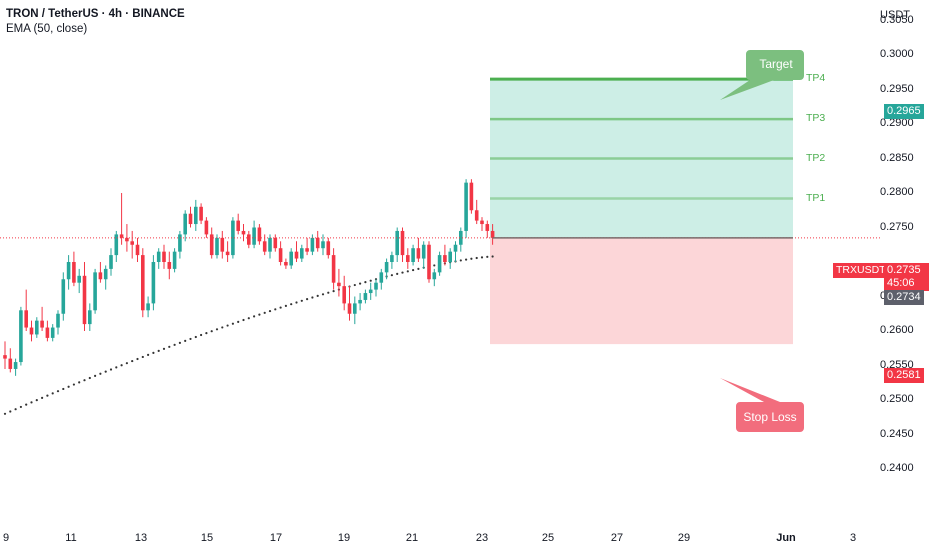 This screenshot has height=550, width=932. What do you see at coordinates (482, 538) in the screenshot?
I see `time-tick: 23` at bounding box center [482, 538].